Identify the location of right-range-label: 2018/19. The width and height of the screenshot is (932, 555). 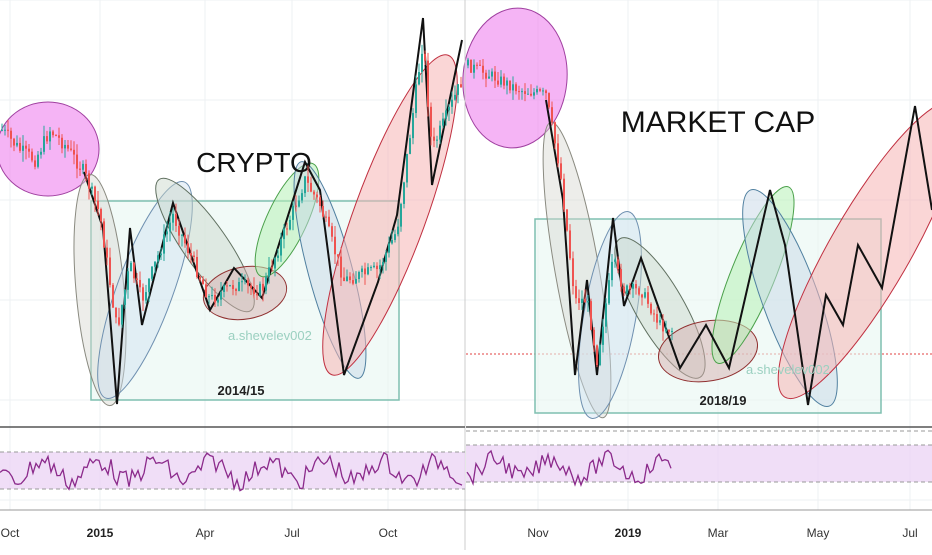
(723, 400).